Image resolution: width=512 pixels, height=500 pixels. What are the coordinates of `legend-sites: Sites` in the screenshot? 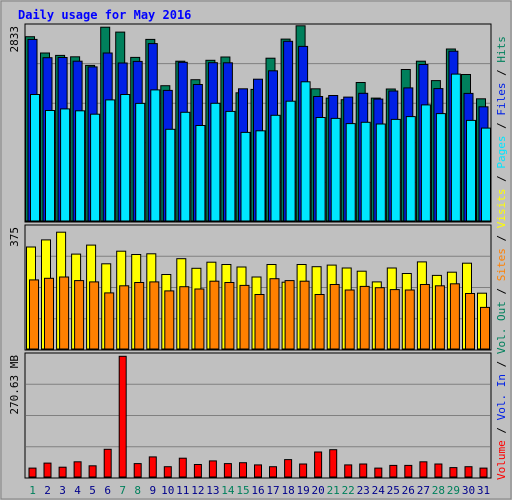 It's located at (501, 264).